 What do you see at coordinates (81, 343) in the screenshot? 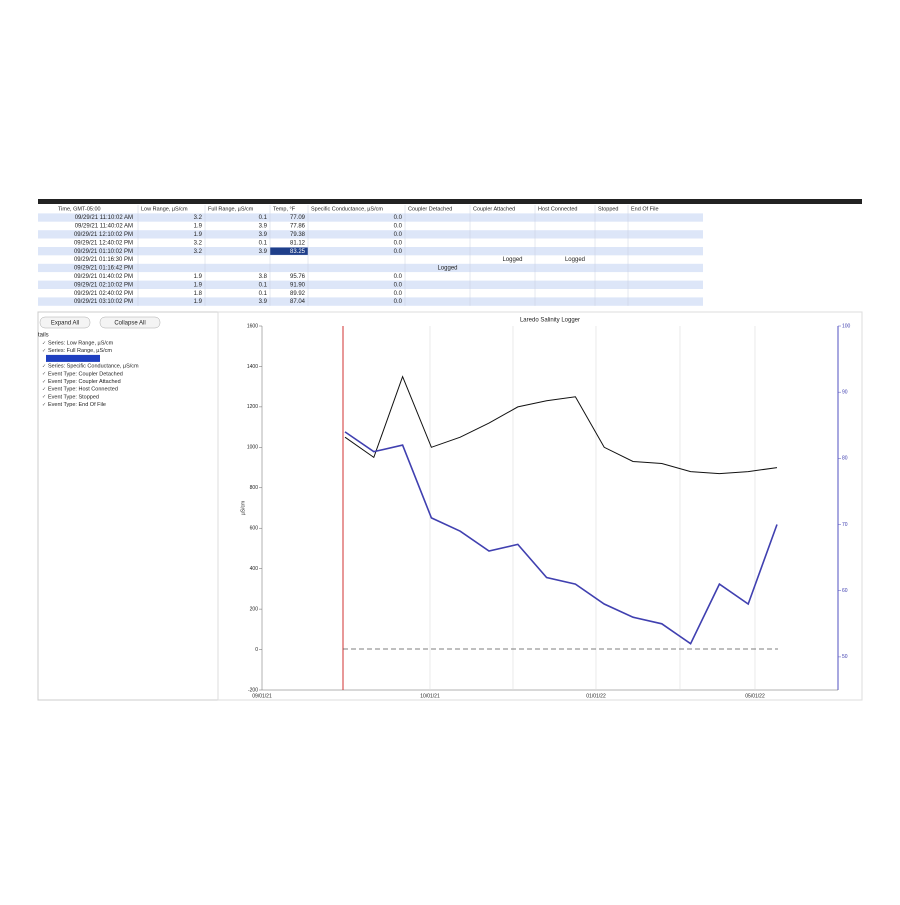
I see `tree-item: Series: Low Range, µS/cm` at bounding box center [81, 343].